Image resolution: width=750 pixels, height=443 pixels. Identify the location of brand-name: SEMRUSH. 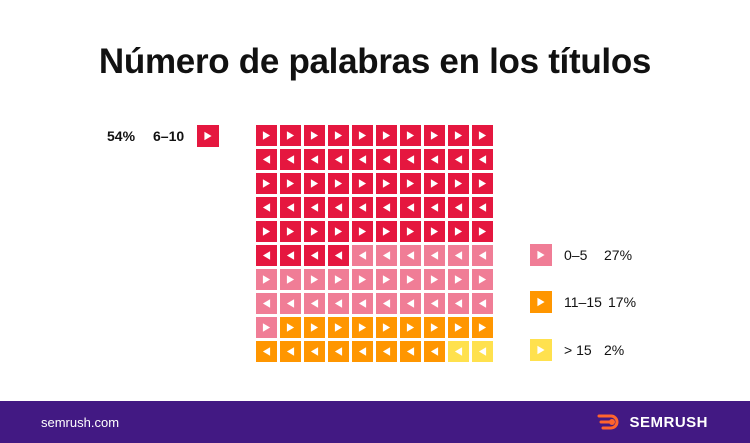
(668, 422).